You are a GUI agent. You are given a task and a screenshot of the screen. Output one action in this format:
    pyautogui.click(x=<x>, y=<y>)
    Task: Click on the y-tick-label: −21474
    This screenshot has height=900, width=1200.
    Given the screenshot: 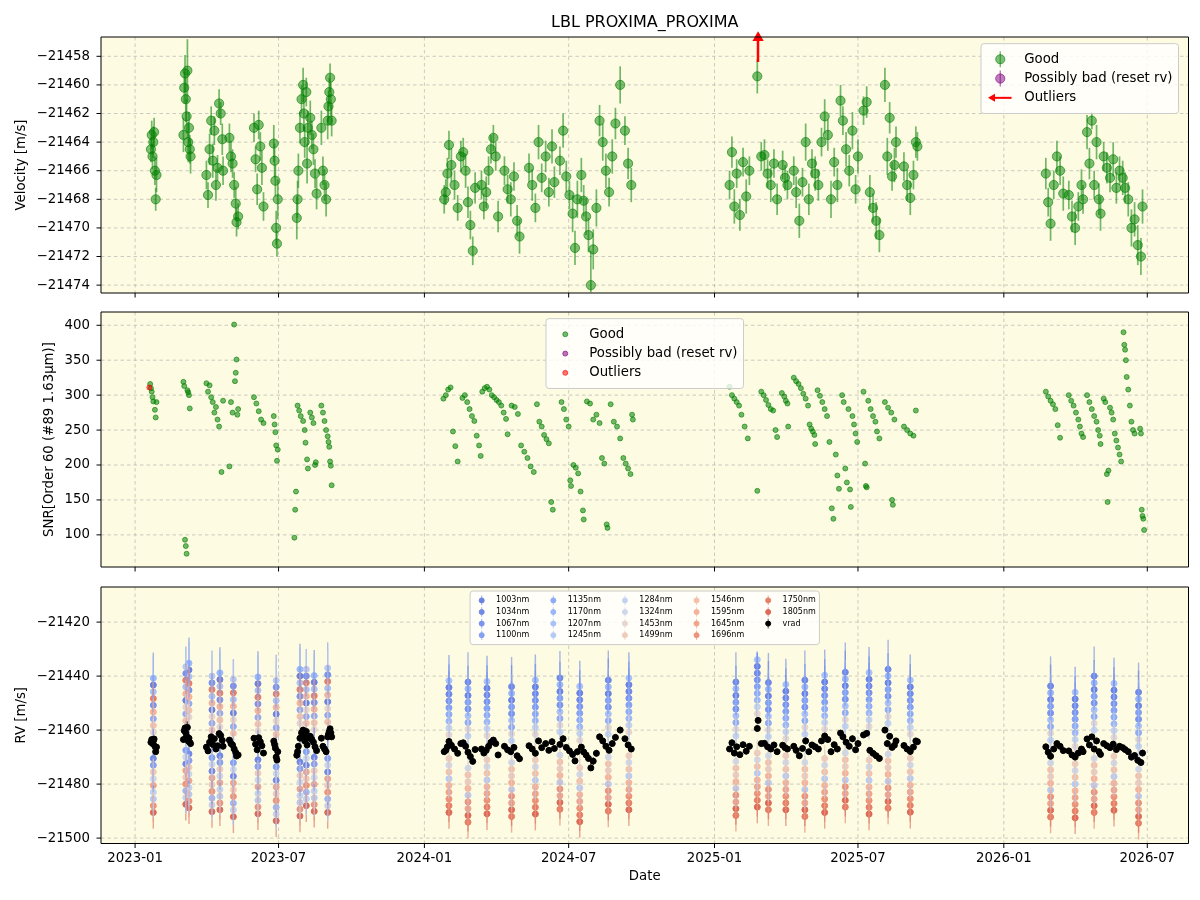 What is the action you would take?
    pyautogui.click(x=63, y=284)
    